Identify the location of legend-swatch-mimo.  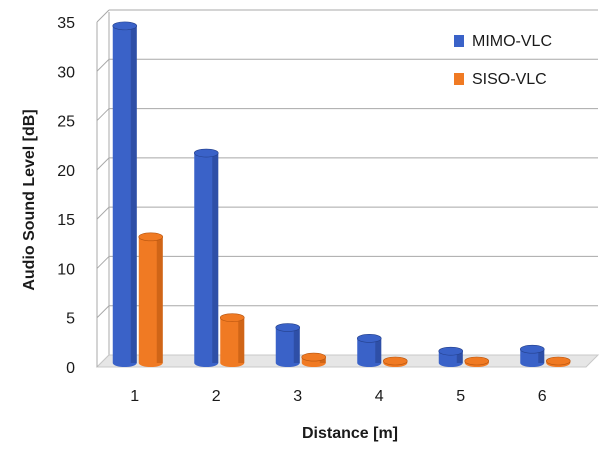
(459, 41).